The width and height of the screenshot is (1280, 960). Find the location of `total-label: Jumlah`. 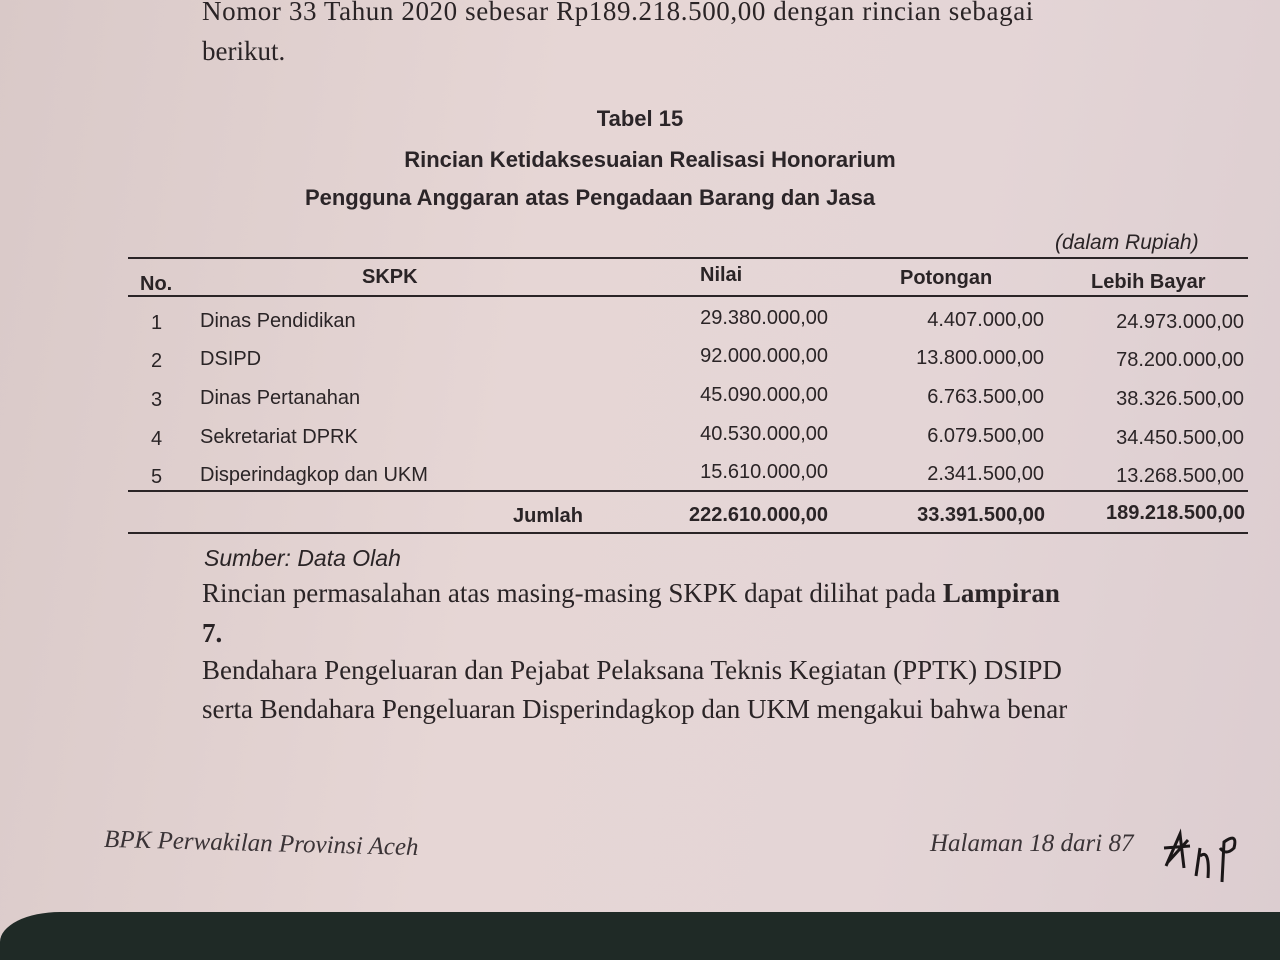

total-label: Jumlah is located at coordinates (548, 516).